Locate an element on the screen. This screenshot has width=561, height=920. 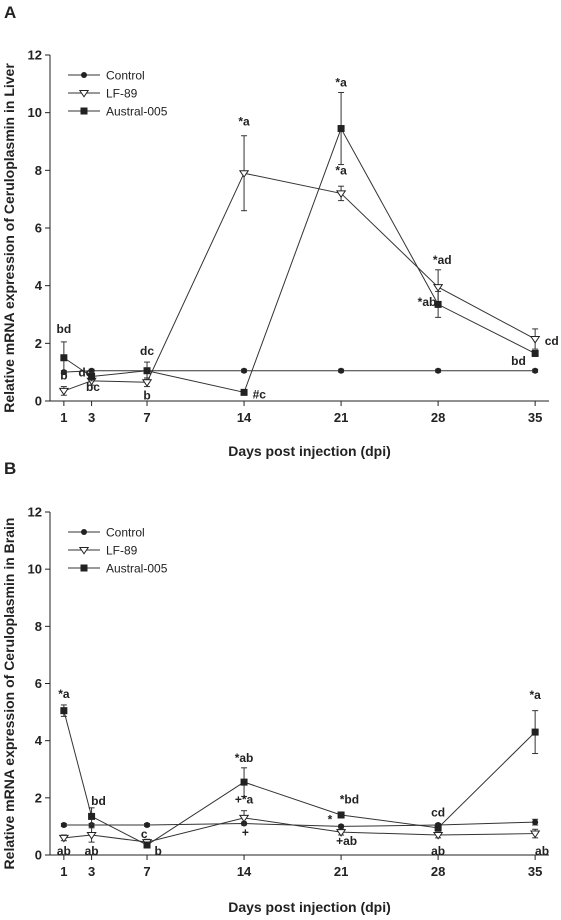
significance-label: + is located at coordinates (245, 832).